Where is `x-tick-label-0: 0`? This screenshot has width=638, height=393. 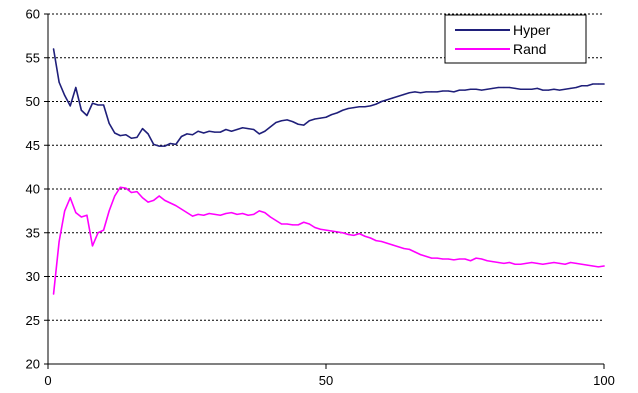 x-tick-label-0: 0 is located at coordinates (47, 380).